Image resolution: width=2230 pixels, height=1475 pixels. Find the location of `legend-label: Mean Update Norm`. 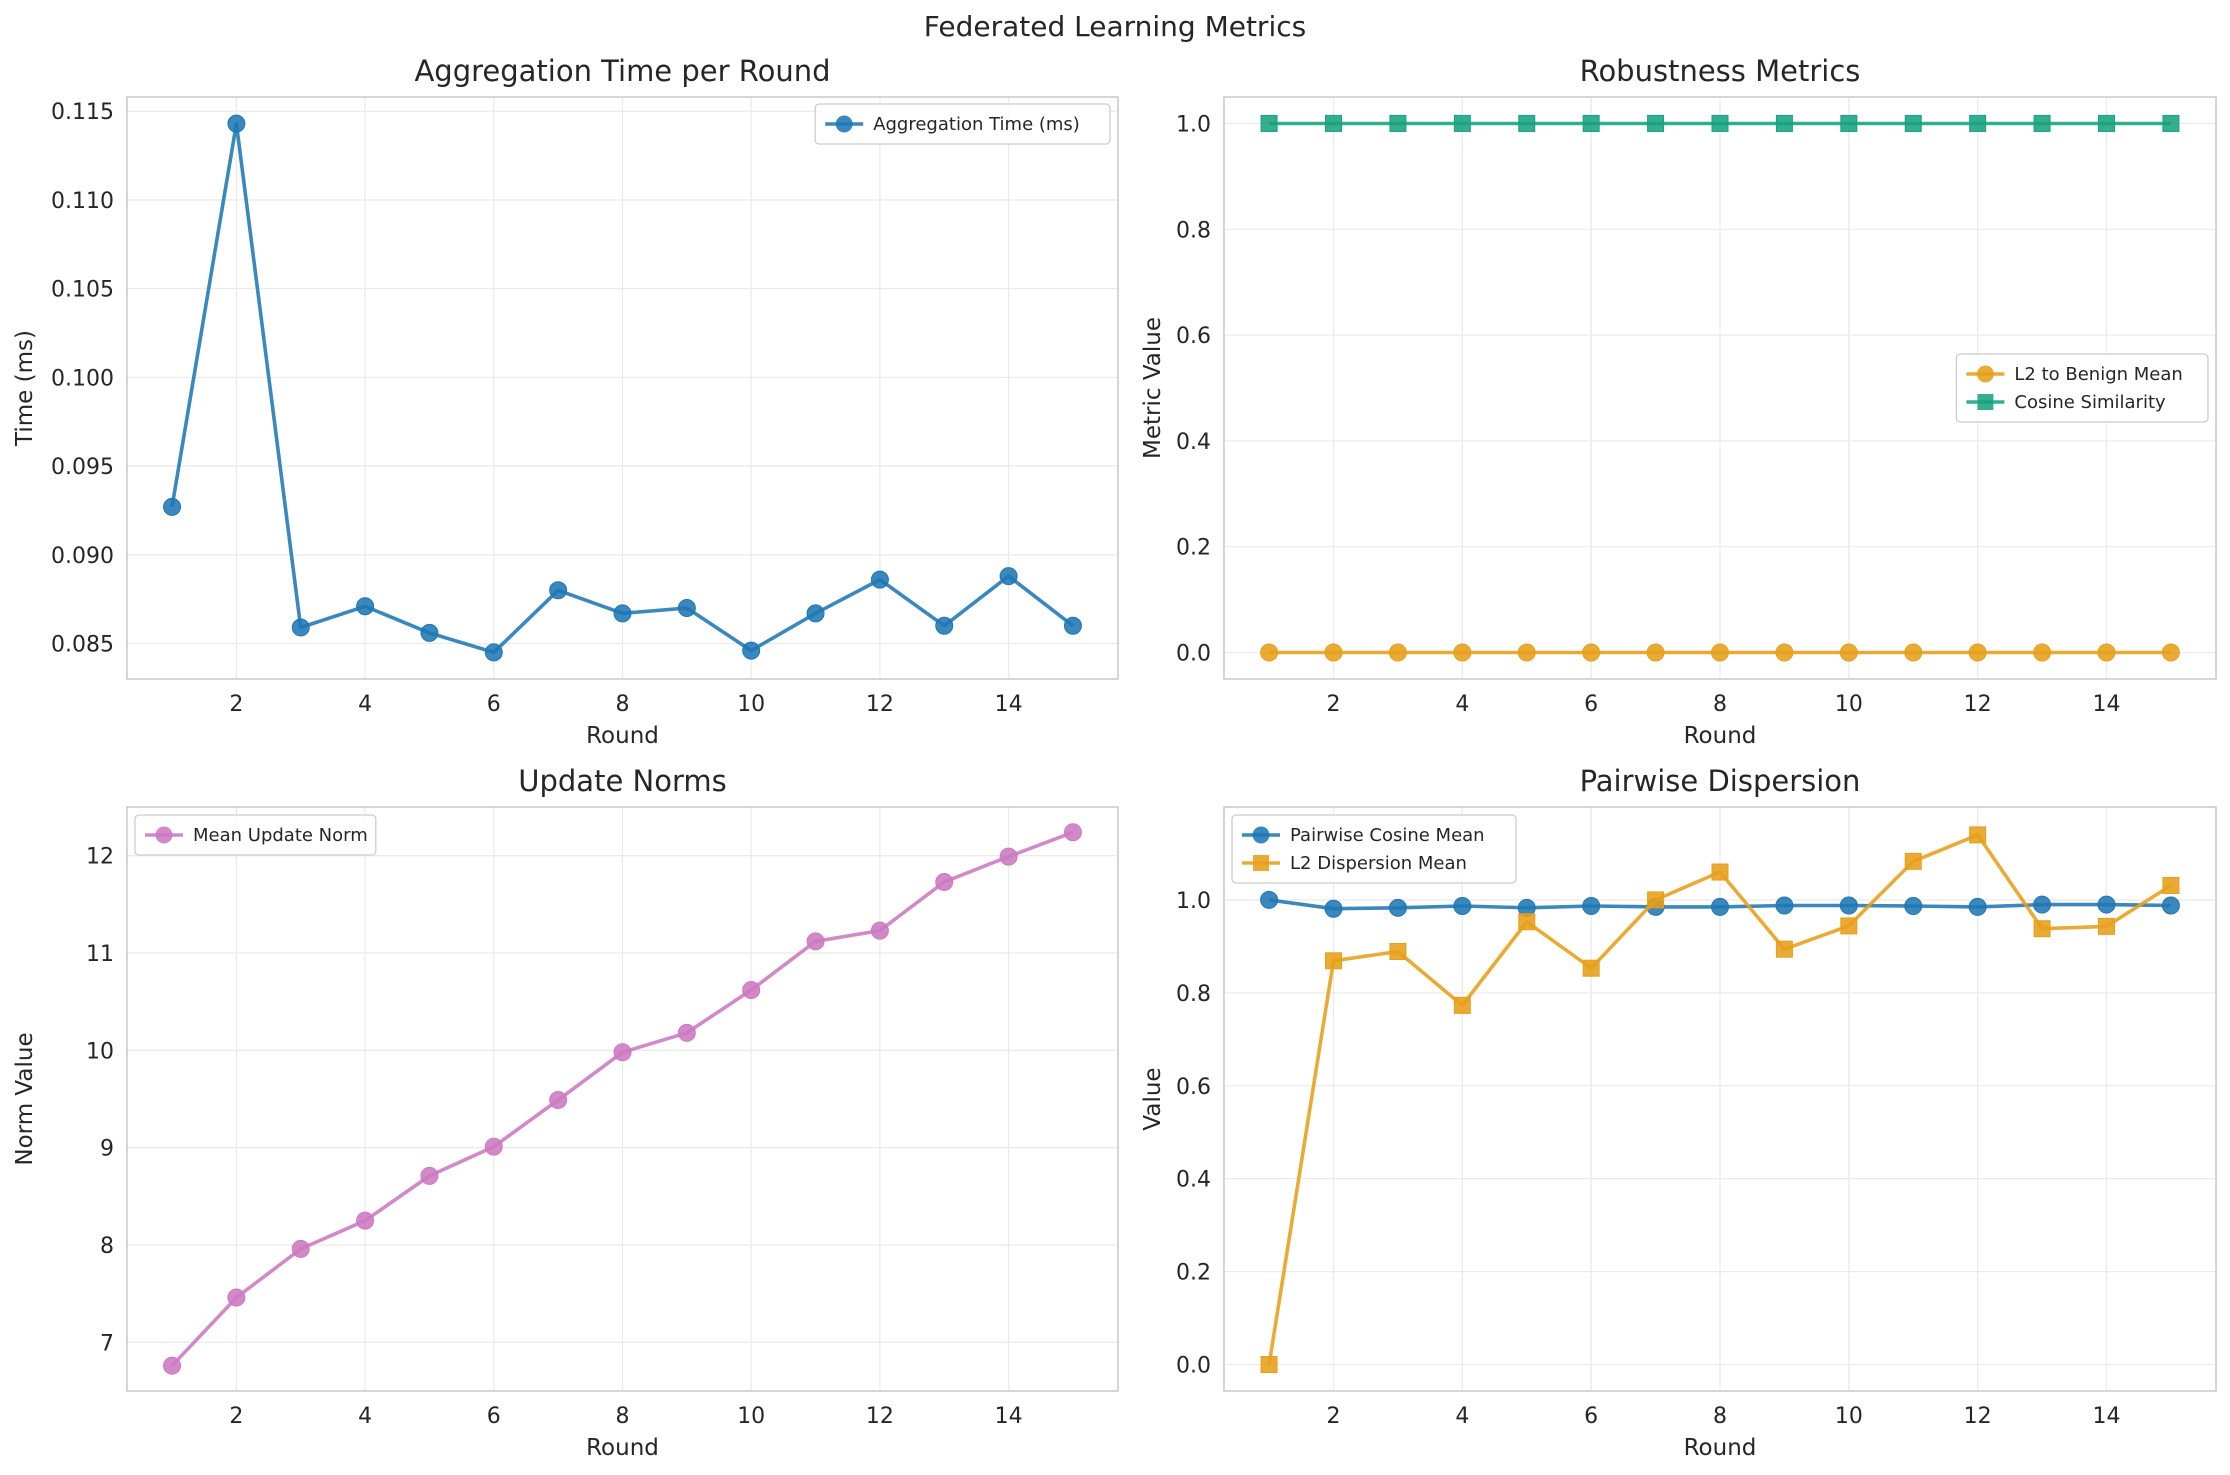

legend-label: Mean Update Norm is located at coordinates (280, 835).